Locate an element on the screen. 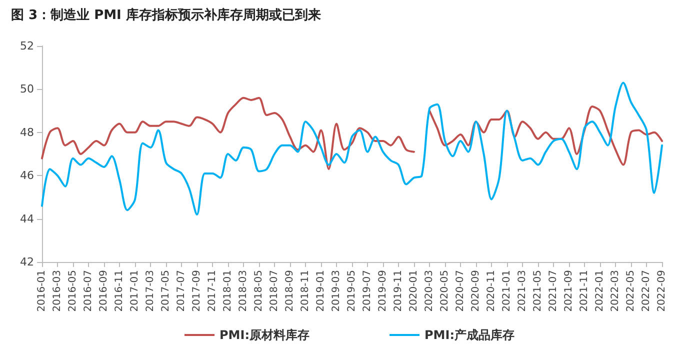 This screenshot has width=699, height=350. x-tick-label: 2016-07 is located at coordinates (88, 291).